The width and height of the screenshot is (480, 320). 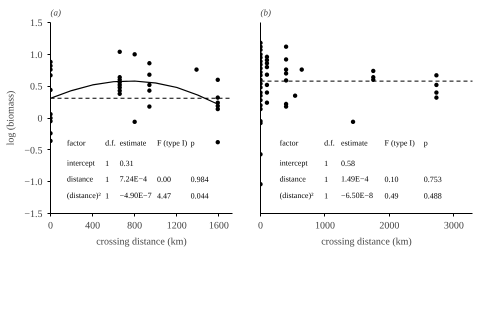 I want to click on x-tick-label: 3000, so click(x=454, y=226).